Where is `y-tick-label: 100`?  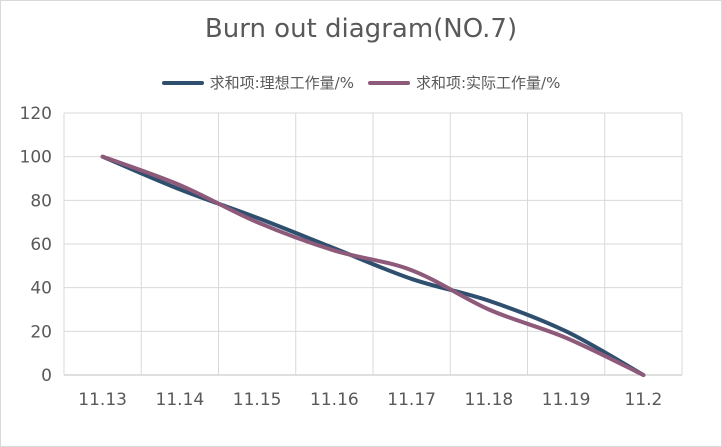
y-tick-label: 100 is located at coordinates (36, 158).